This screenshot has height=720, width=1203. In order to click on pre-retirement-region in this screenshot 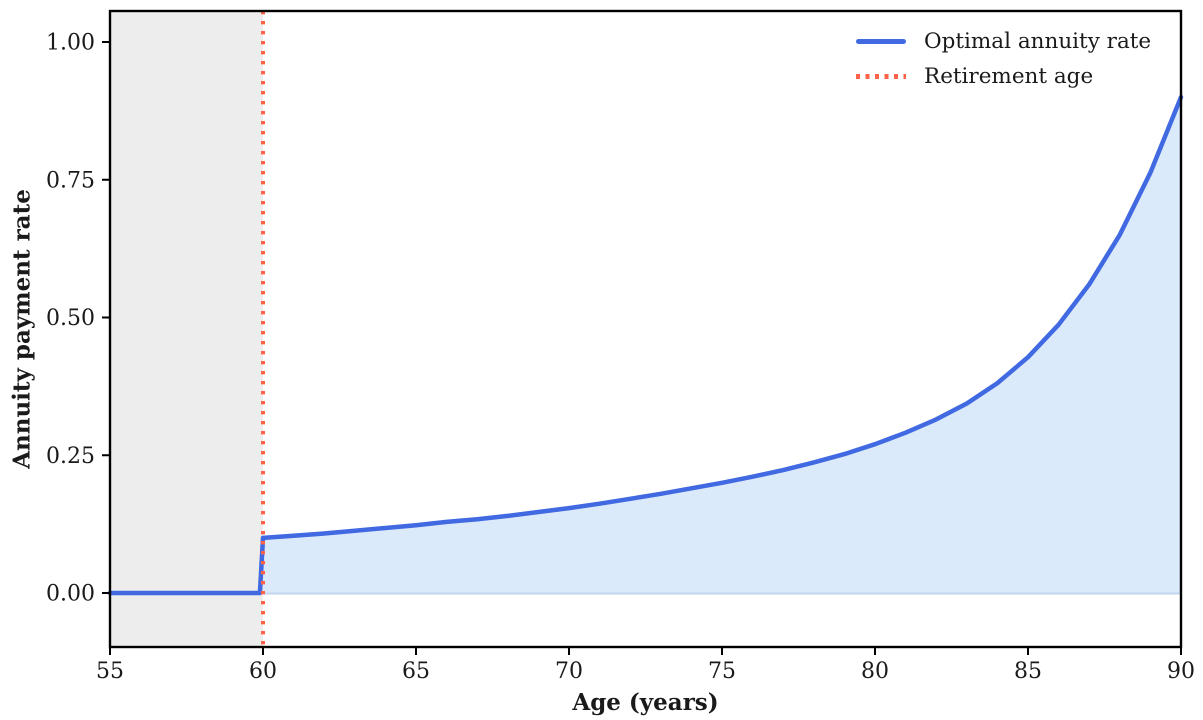, I will do `click(186, 329)`.